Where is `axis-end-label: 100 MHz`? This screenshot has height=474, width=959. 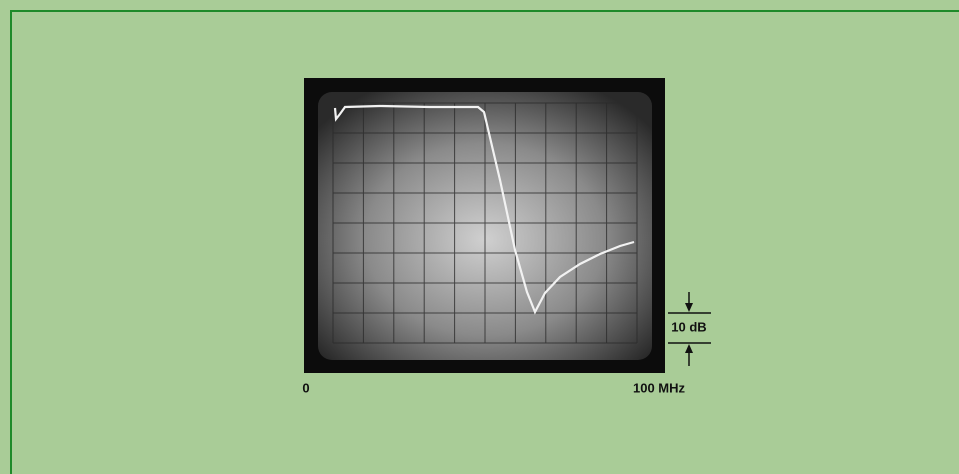
axis-end-label: 100 MHz is located at coordinates (659, 387).